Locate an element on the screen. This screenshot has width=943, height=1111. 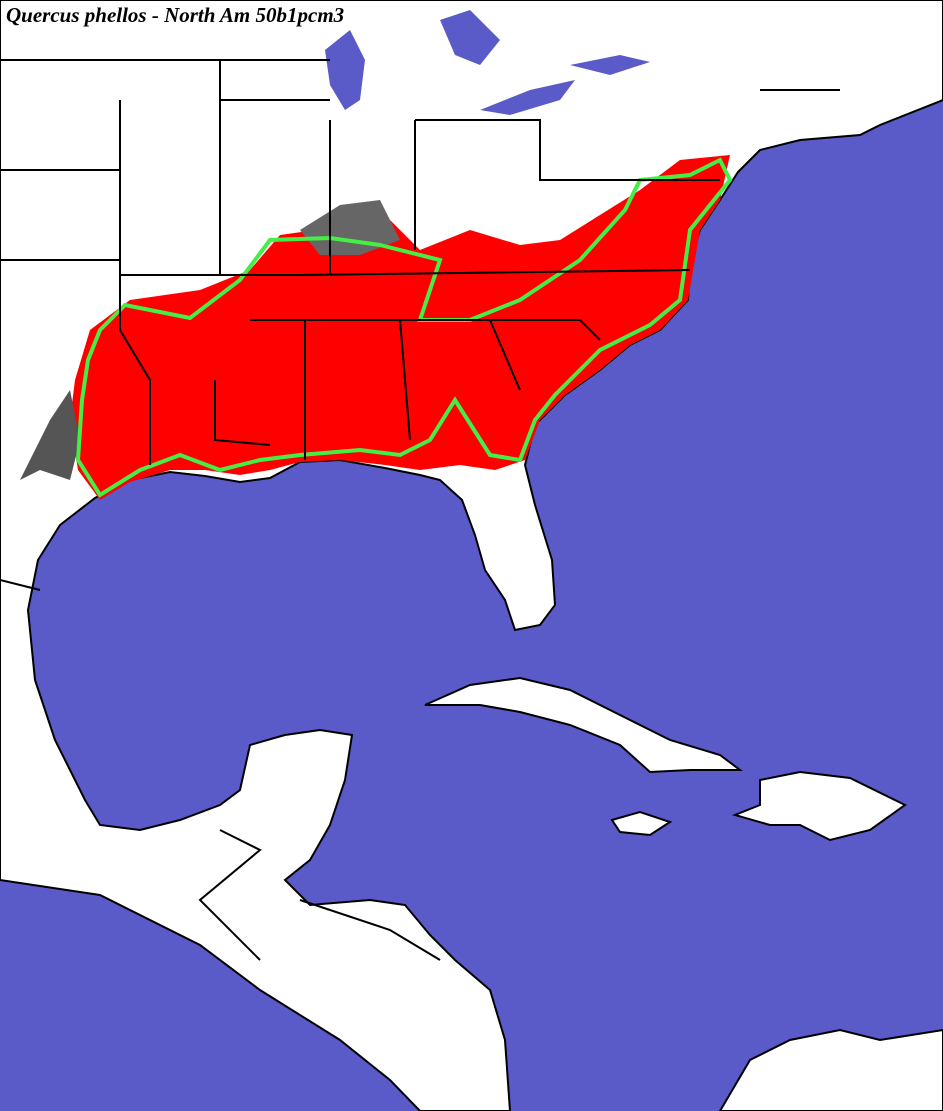
lake-michigan is located at coordinates (345, 70).